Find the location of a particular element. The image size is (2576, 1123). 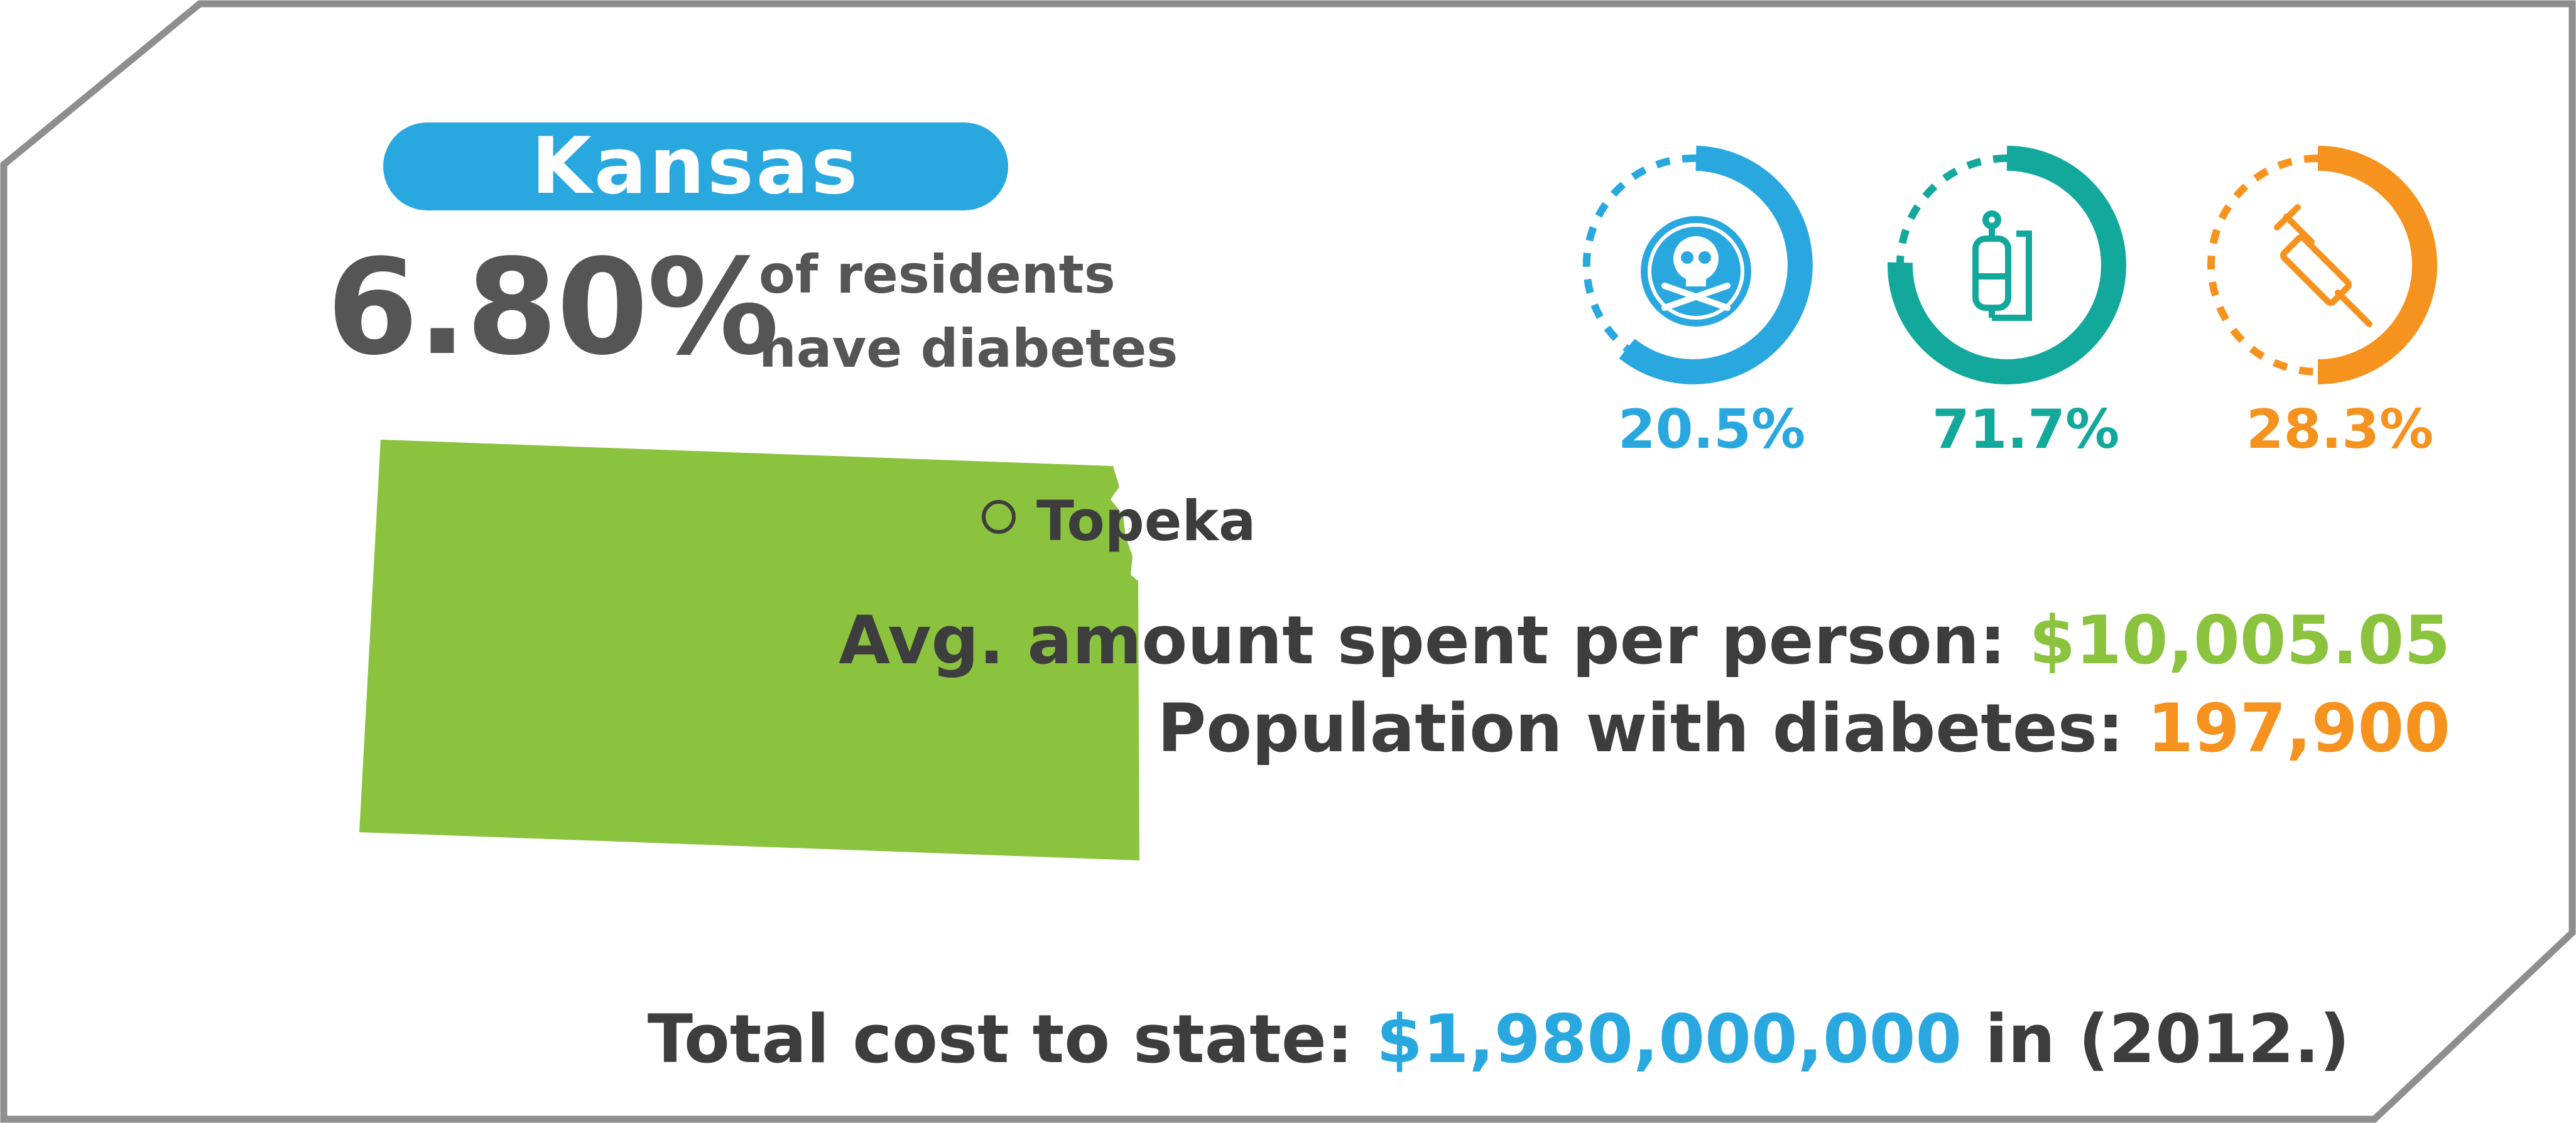

skull-crossbones-icon is located at coordinates (1696, 272).